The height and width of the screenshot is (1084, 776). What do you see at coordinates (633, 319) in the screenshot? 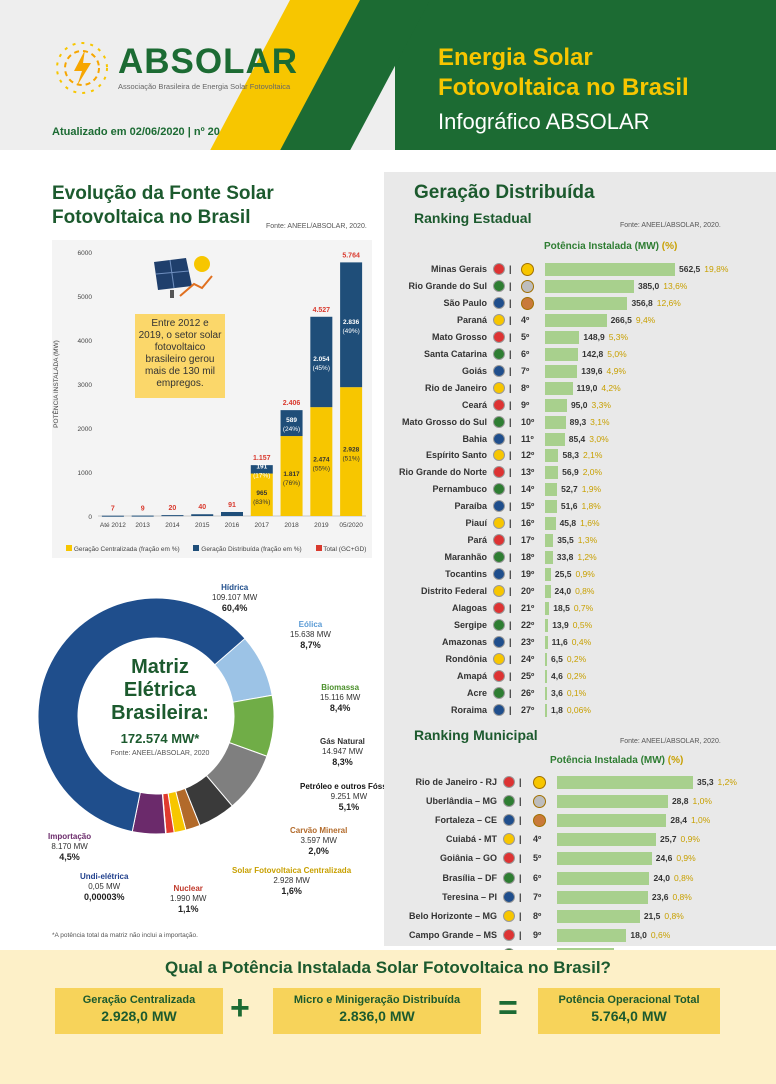
I see `ranking-value: 266,5 9,4%` at bounding box center [633, 319].